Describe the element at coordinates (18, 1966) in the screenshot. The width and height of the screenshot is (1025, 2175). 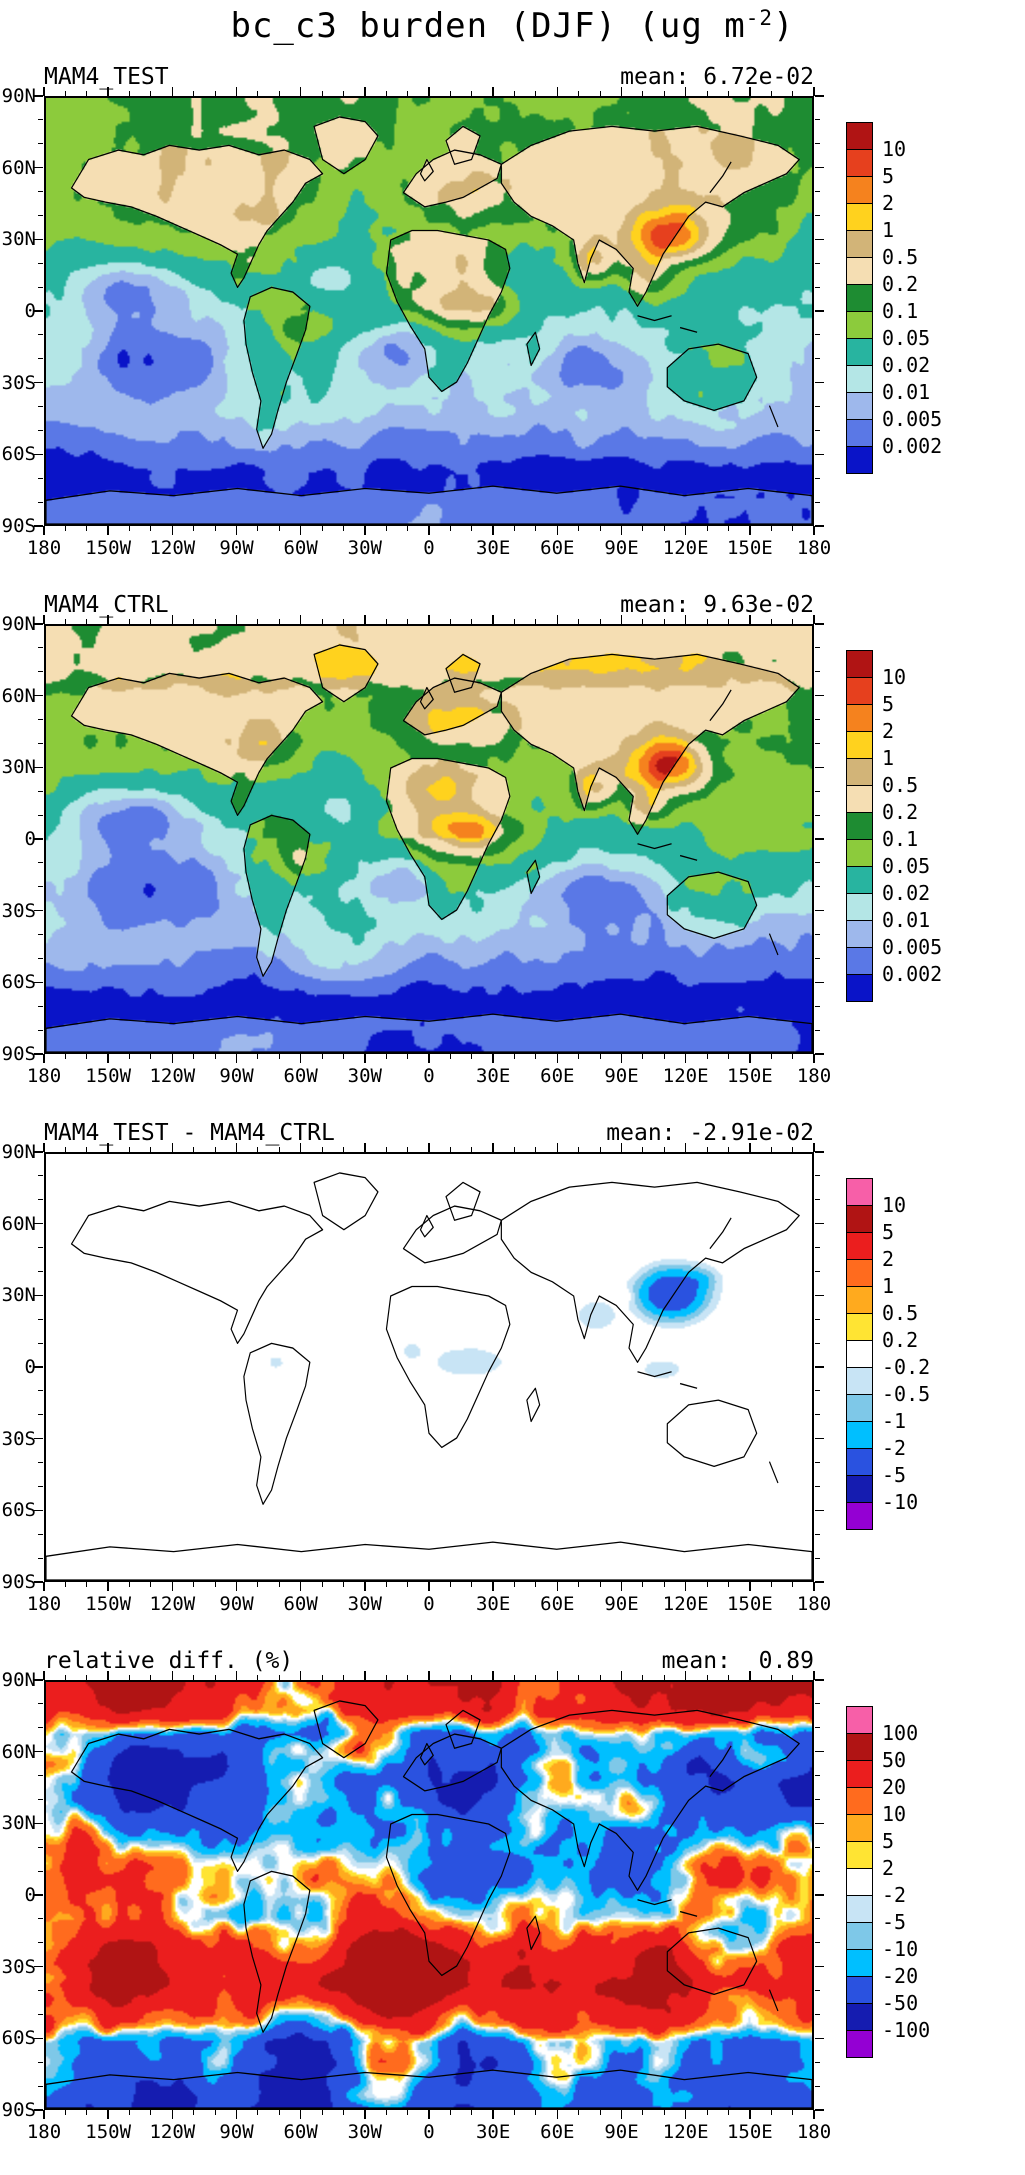
I see `lat-tick-label: 30S` at that location.